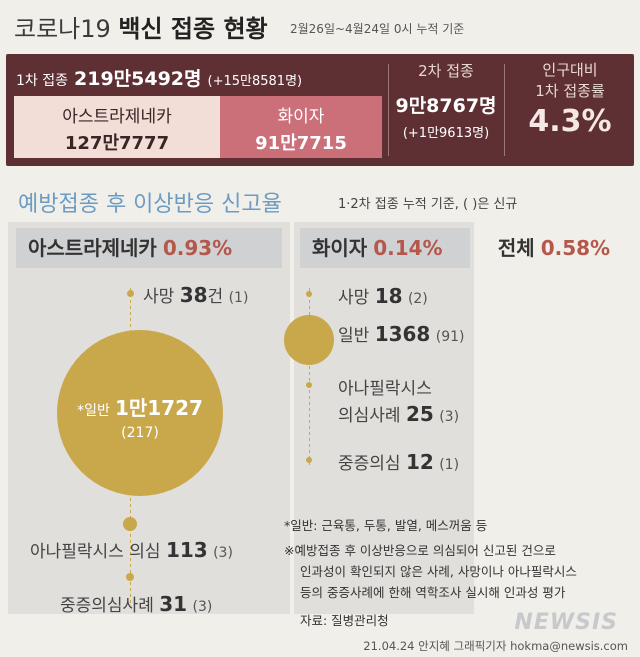 The width and height of the screenshot is (640, 657). I want to click on az-general-name: *일반, so click(93, 411).